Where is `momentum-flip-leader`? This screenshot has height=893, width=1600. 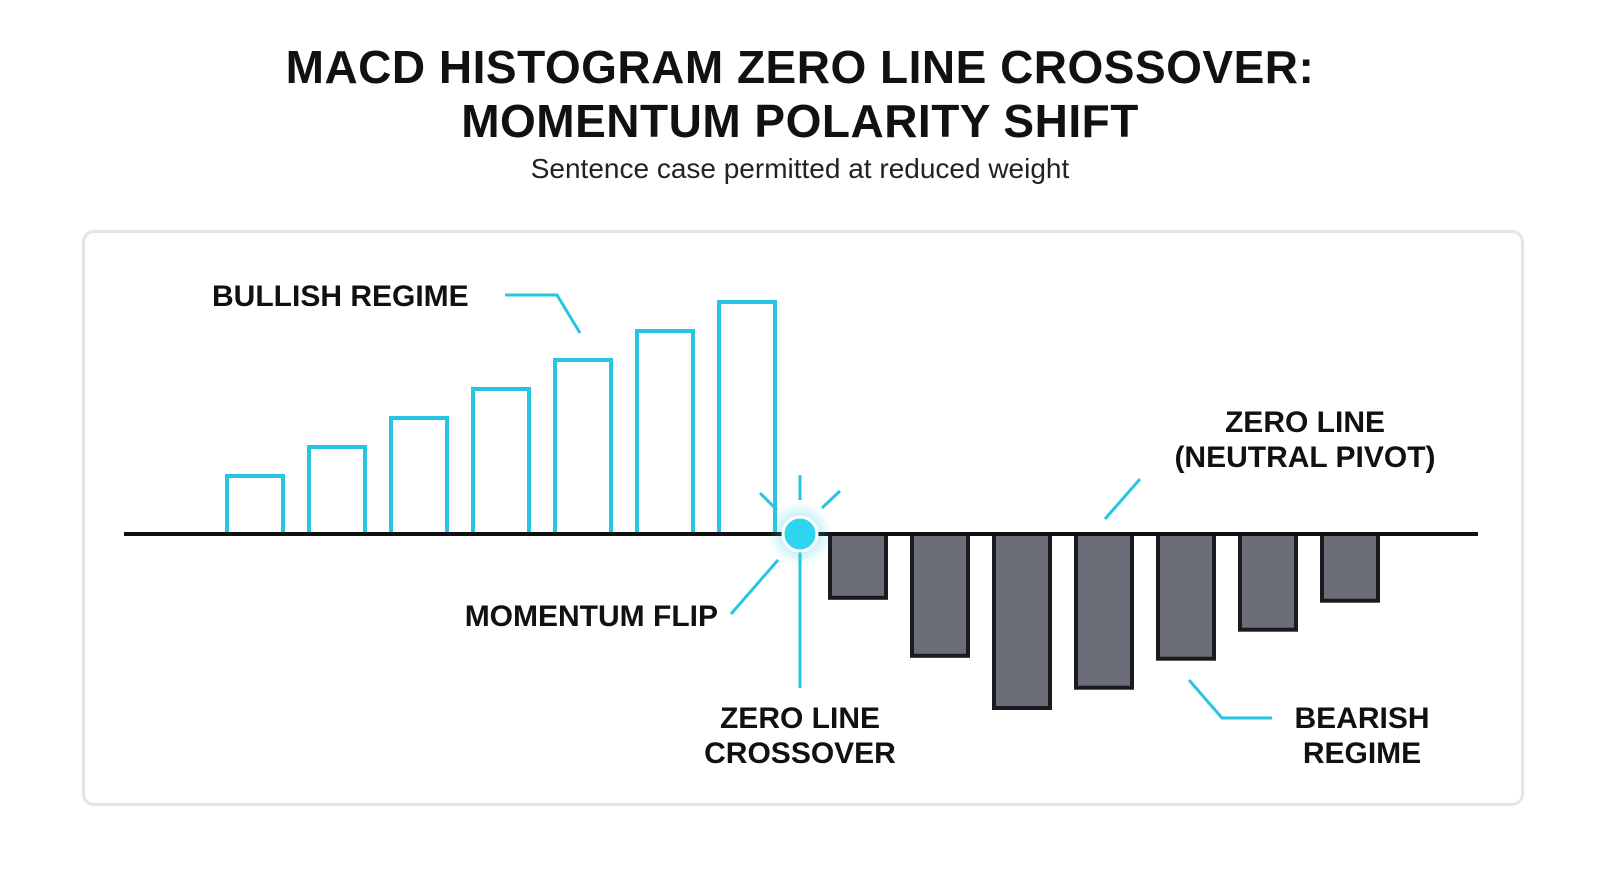
momentum-flip-leader is located at coordinates (754, 587).